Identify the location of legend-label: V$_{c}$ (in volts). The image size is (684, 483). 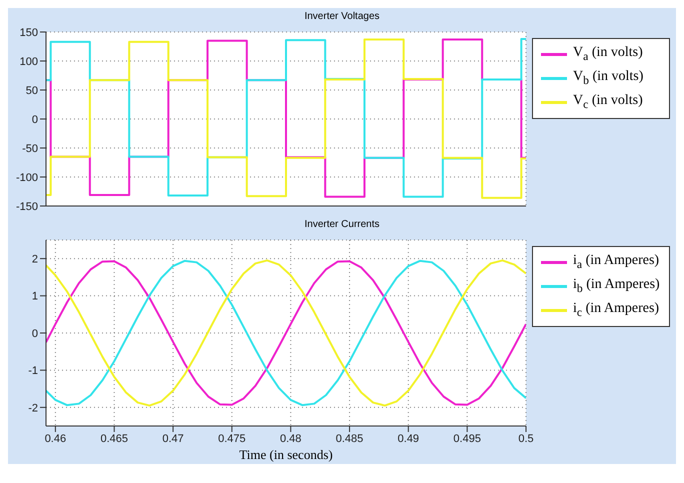
(608, 102).